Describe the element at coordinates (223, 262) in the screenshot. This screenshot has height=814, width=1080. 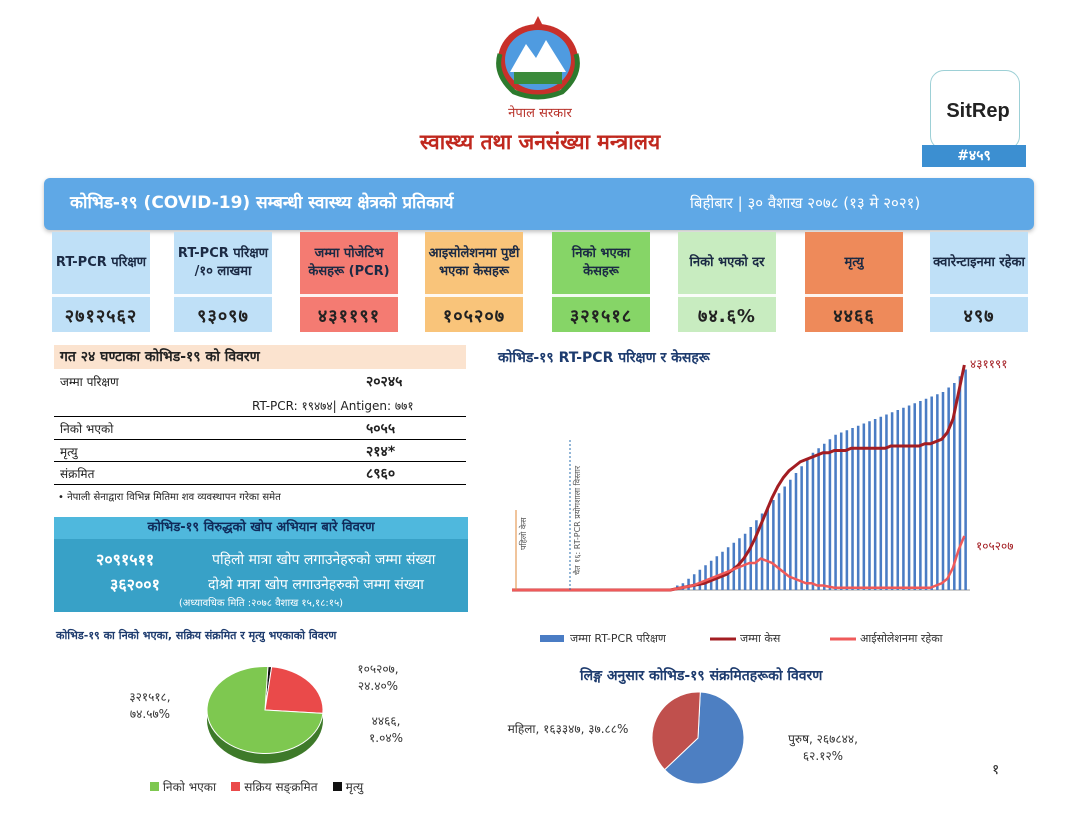
I see `card-label: RT-PCR परिक्षण /१० लाखमा` at that location.